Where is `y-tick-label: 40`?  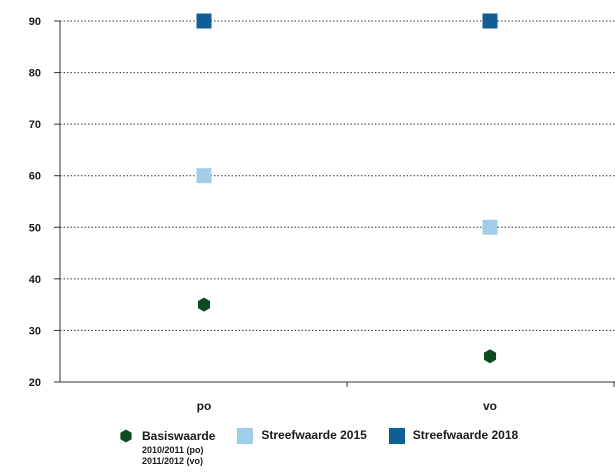 y-tick-label: 40 is located at coordinates (35, 280).